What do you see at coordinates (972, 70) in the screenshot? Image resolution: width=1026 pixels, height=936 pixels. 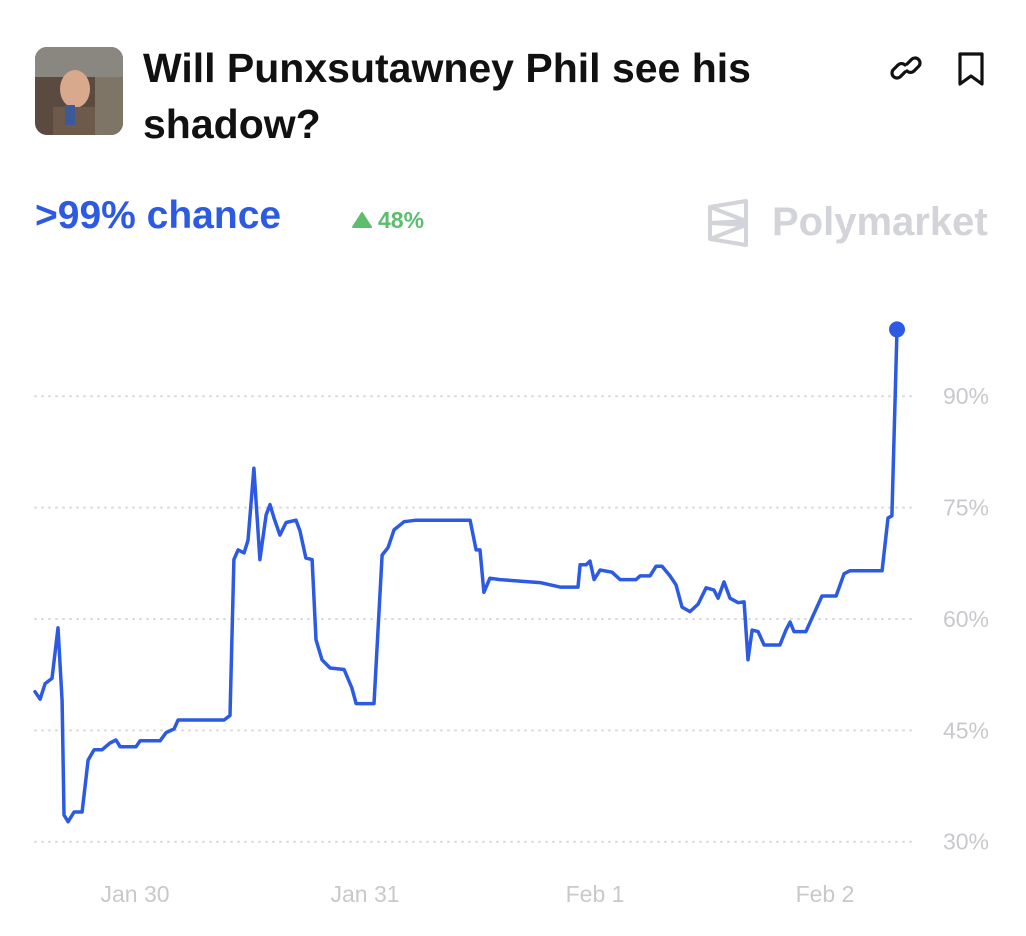 I see `bookmark-icon` at bounding box center [972, 70].